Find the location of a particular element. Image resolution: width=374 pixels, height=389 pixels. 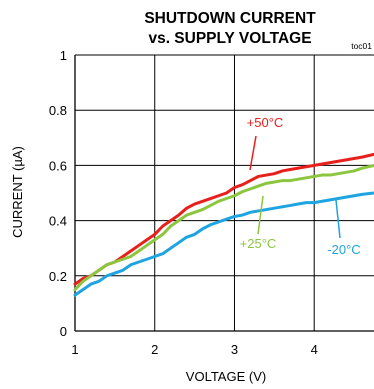

y-tick-label: 0 is located at coordinates (63, 331).